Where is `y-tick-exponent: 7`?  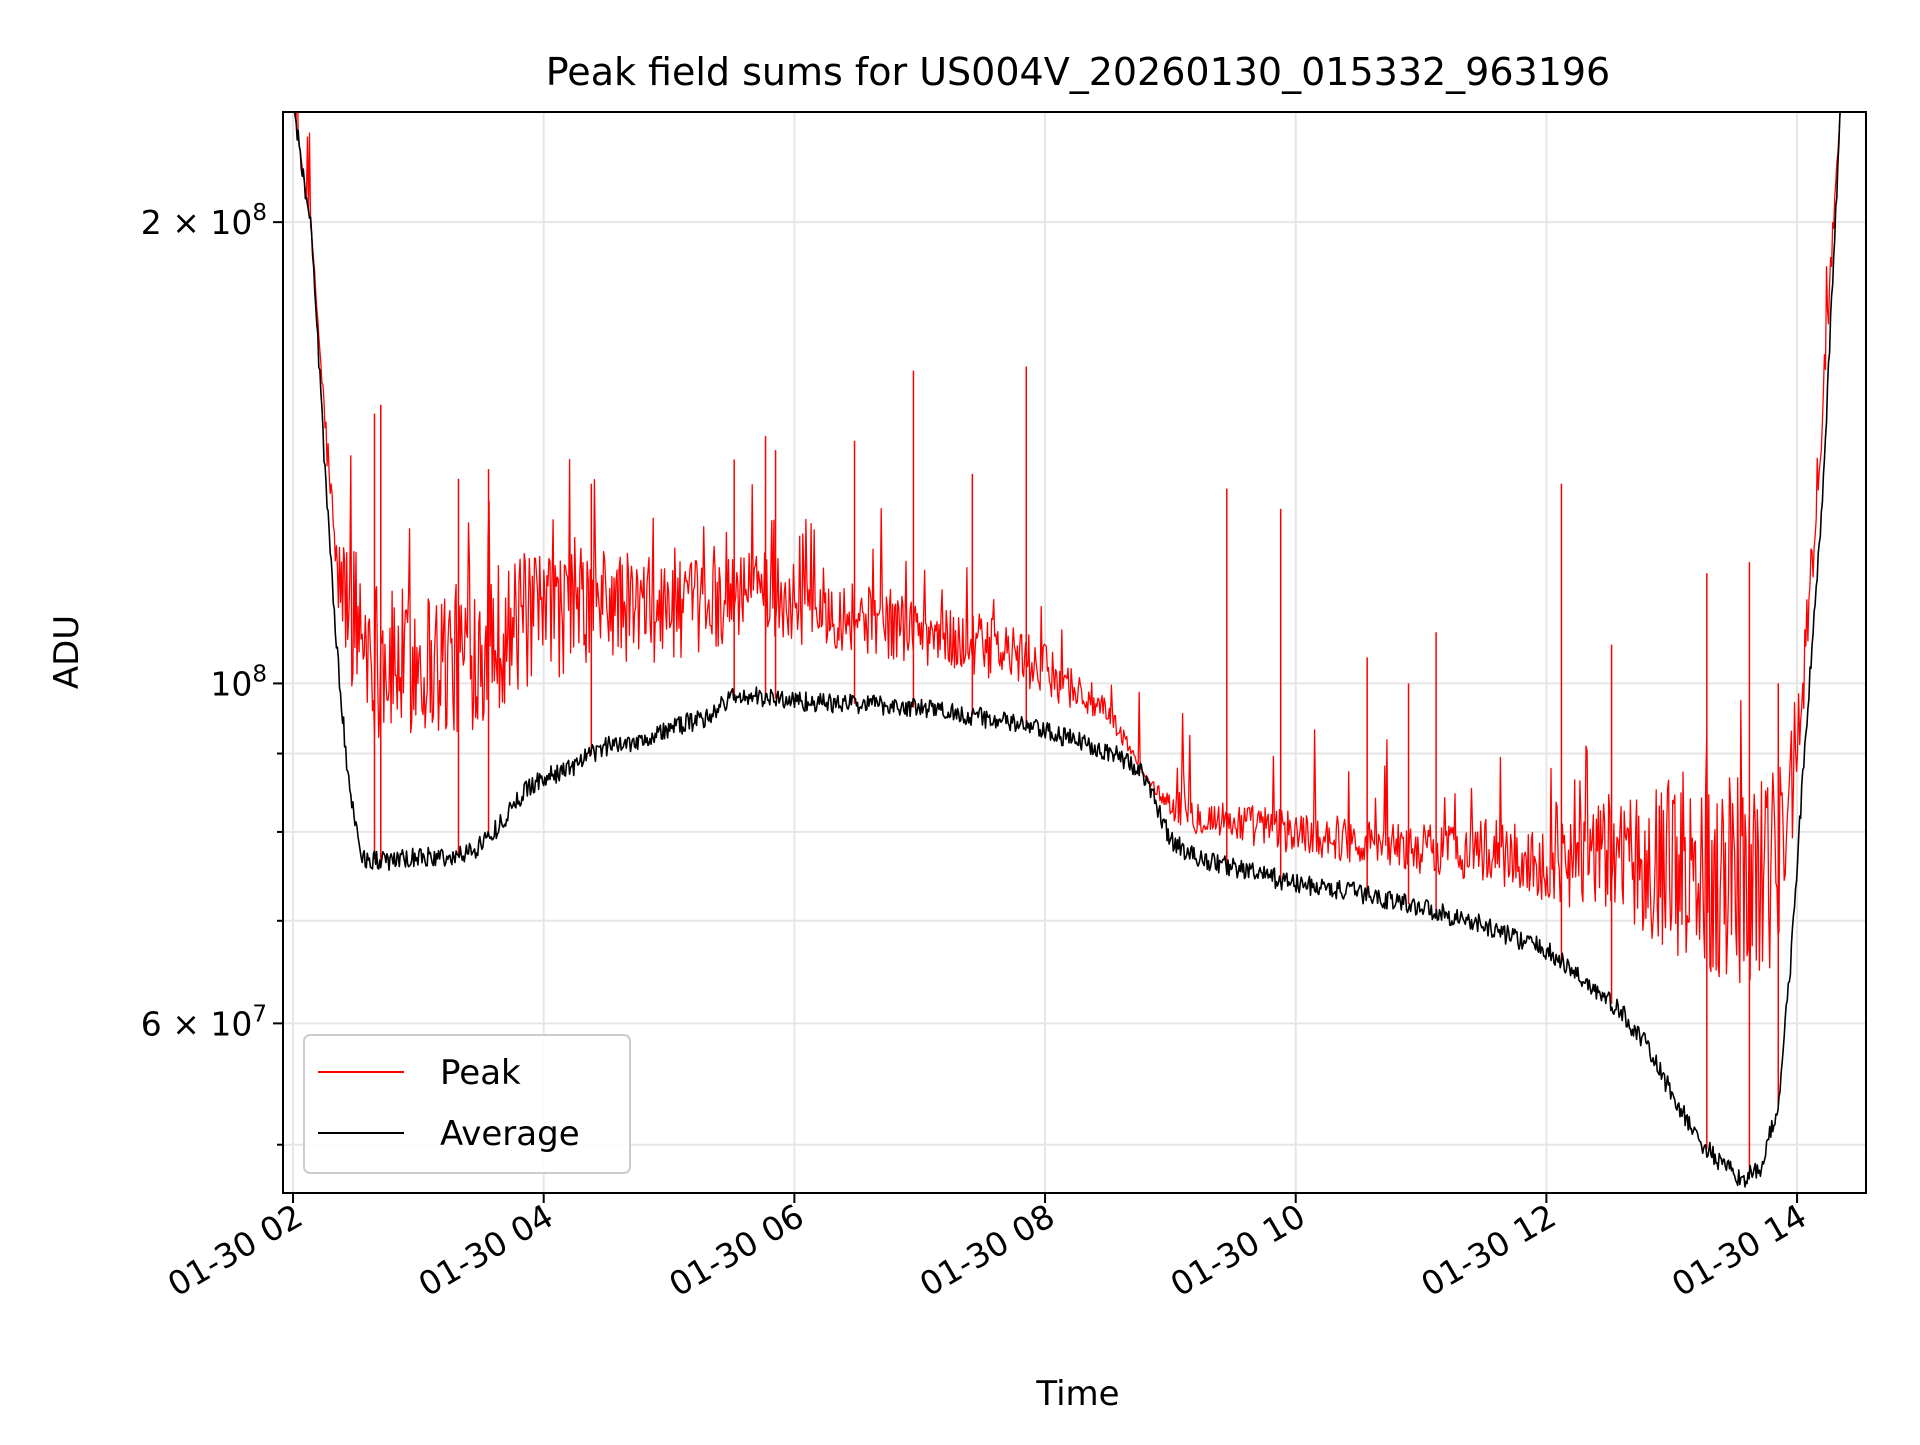 y-tick-exponent: 7 is located at coordinates (259, 1014).